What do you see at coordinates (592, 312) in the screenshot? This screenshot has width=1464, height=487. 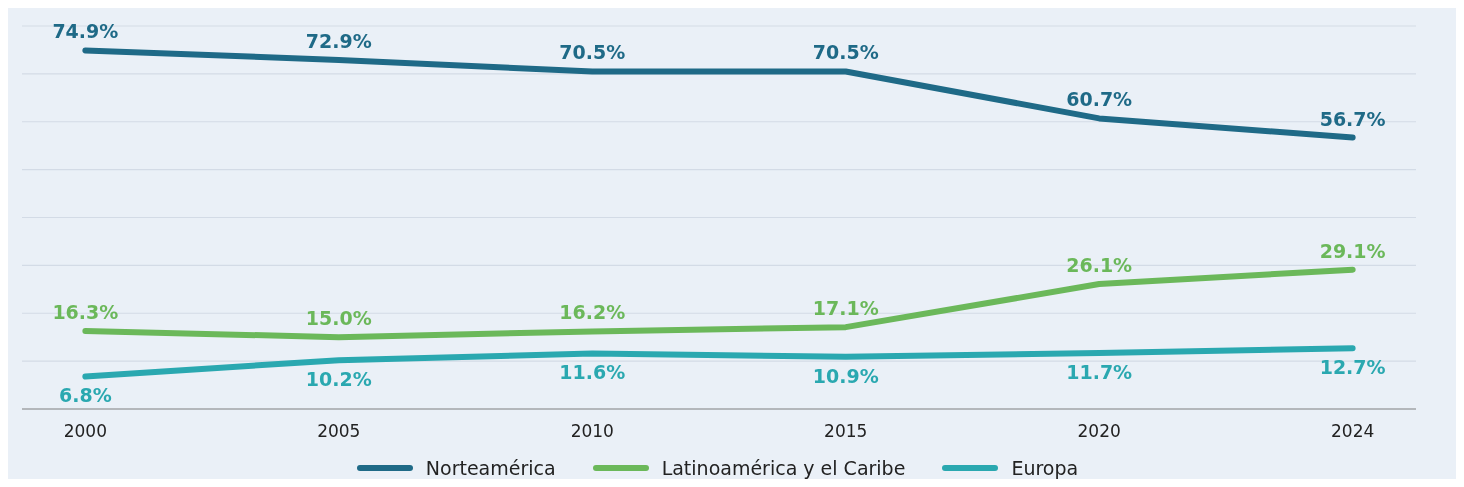 I see `data-label: 16.2%` at bounding box center [592, 312].